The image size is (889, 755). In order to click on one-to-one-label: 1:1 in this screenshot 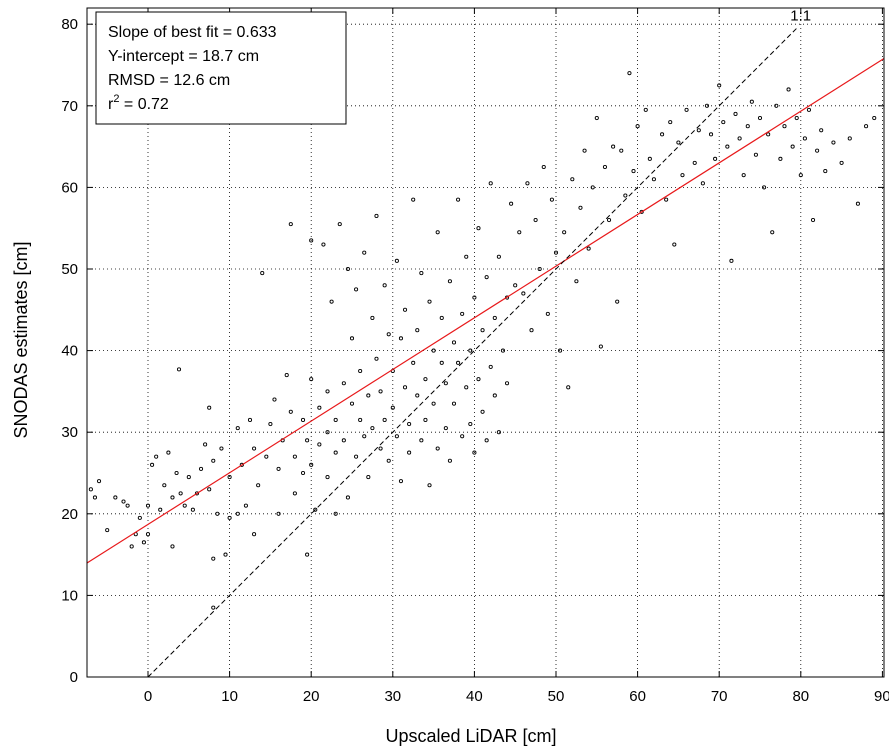, I will do `click(800, 15)`.